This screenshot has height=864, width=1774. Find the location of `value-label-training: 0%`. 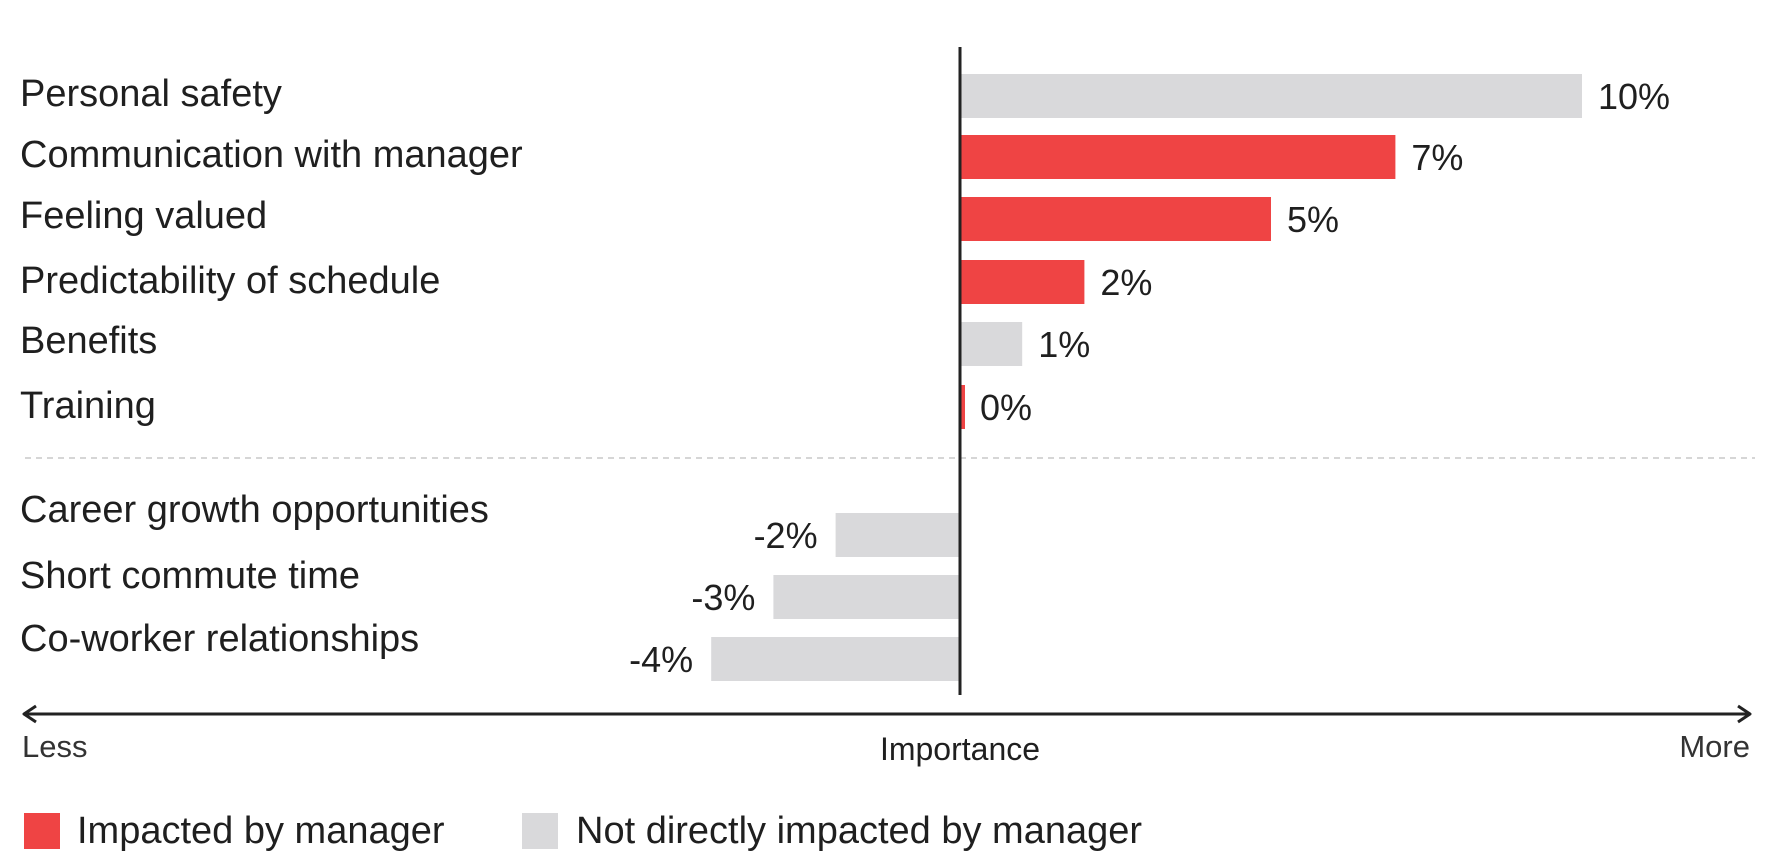

value-label-training: 0% is located at coordinates (1006, 407).